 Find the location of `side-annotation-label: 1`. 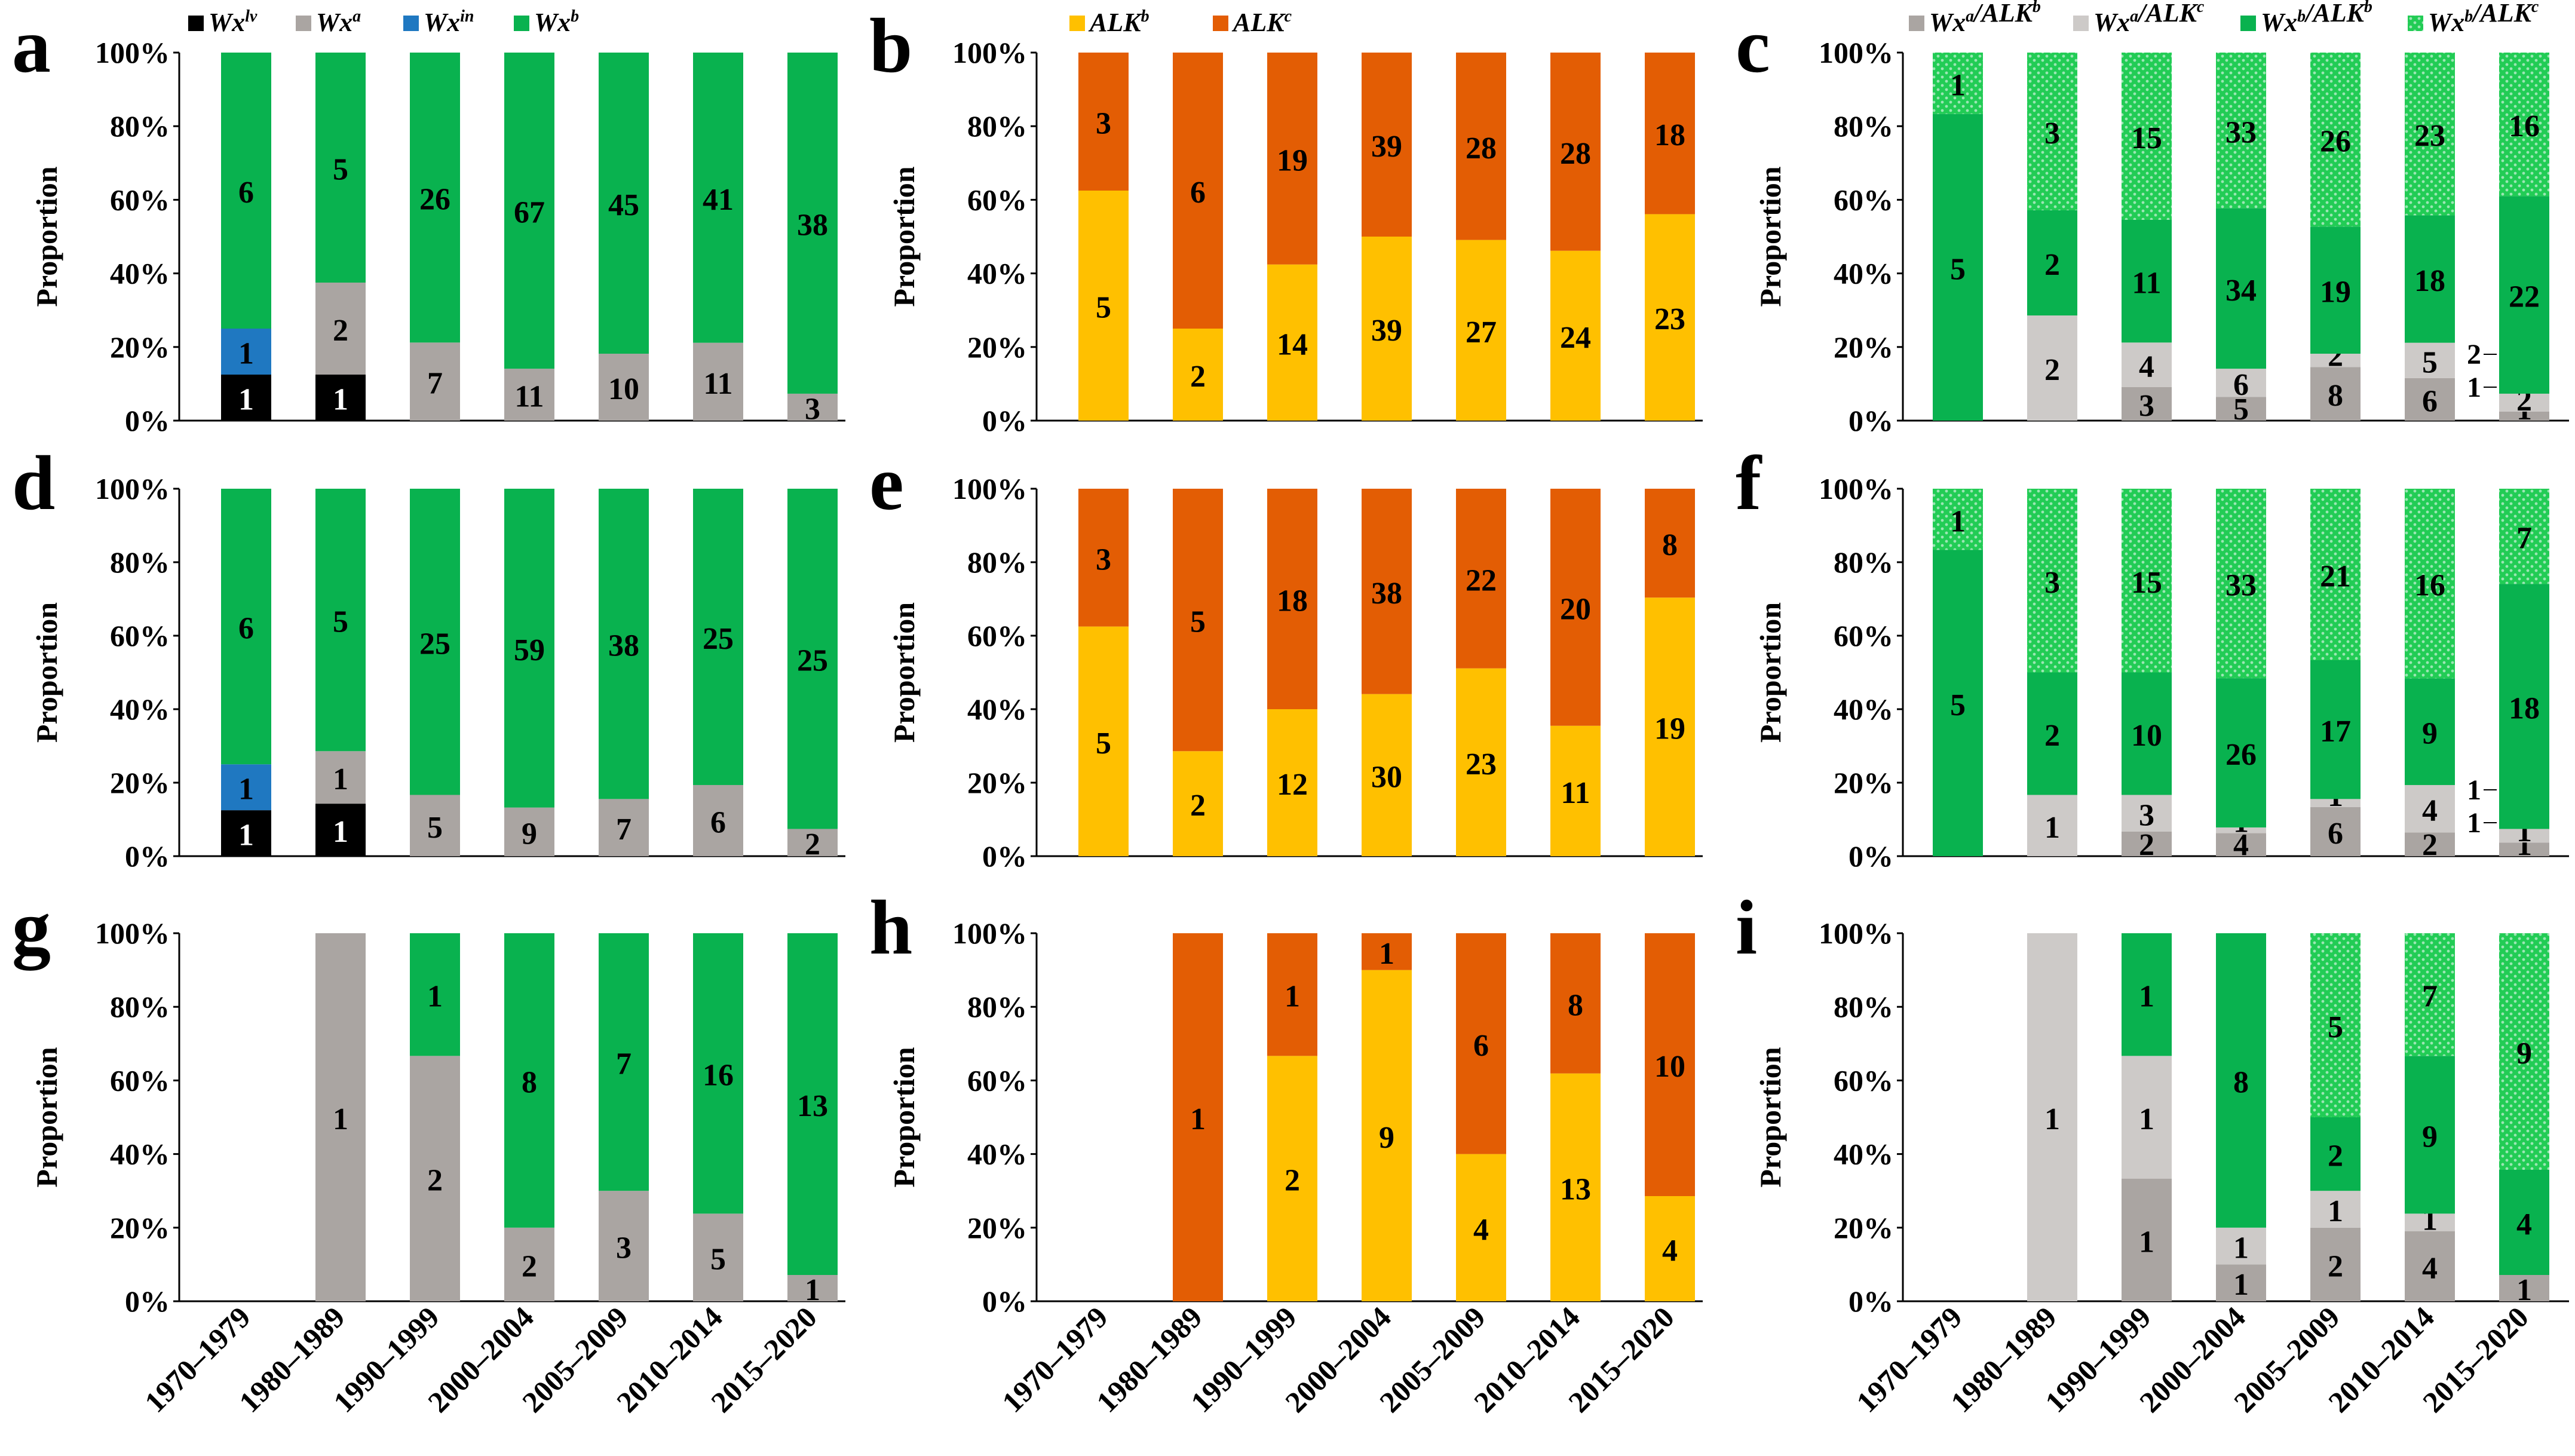

side-annotation-label: 1 is located at coordinates (2474, 790).